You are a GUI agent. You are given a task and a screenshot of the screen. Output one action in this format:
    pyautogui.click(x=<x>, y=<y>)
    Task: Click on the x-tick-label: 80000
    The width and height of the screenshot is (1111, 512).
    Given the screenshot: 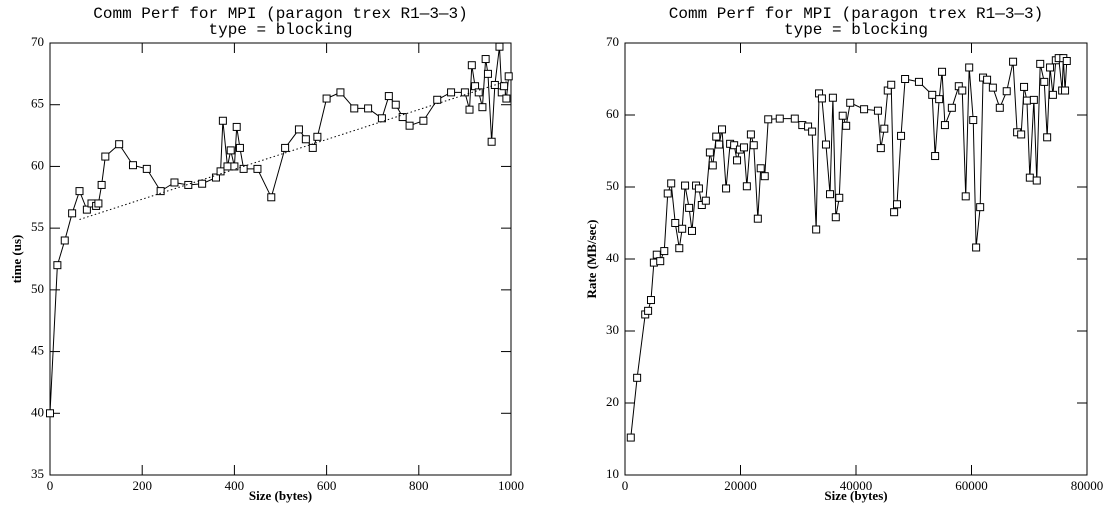 What is the action you would take?
    pyautogui.click(x=1087, y=485)
    